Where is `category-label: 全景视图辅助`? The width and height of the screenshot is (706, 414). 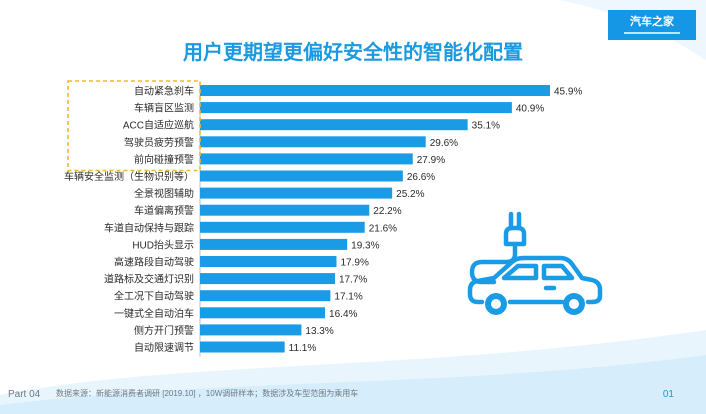
category-label: 全景视图辅助 is located at coordinates (164, 193).